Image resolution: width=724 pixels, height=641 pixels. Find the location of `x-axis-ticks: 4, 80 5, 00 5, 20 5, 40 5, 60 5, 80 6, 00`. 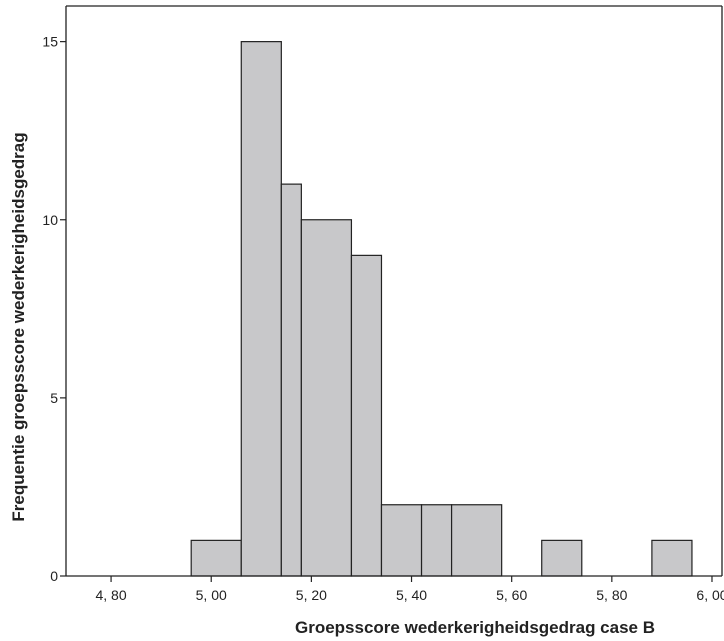

x-axis-ticks: 4, 80 5, 00 5, 20 5, 40 5, 60 5, 80 6, 00 is located at coordinates (409, 589).